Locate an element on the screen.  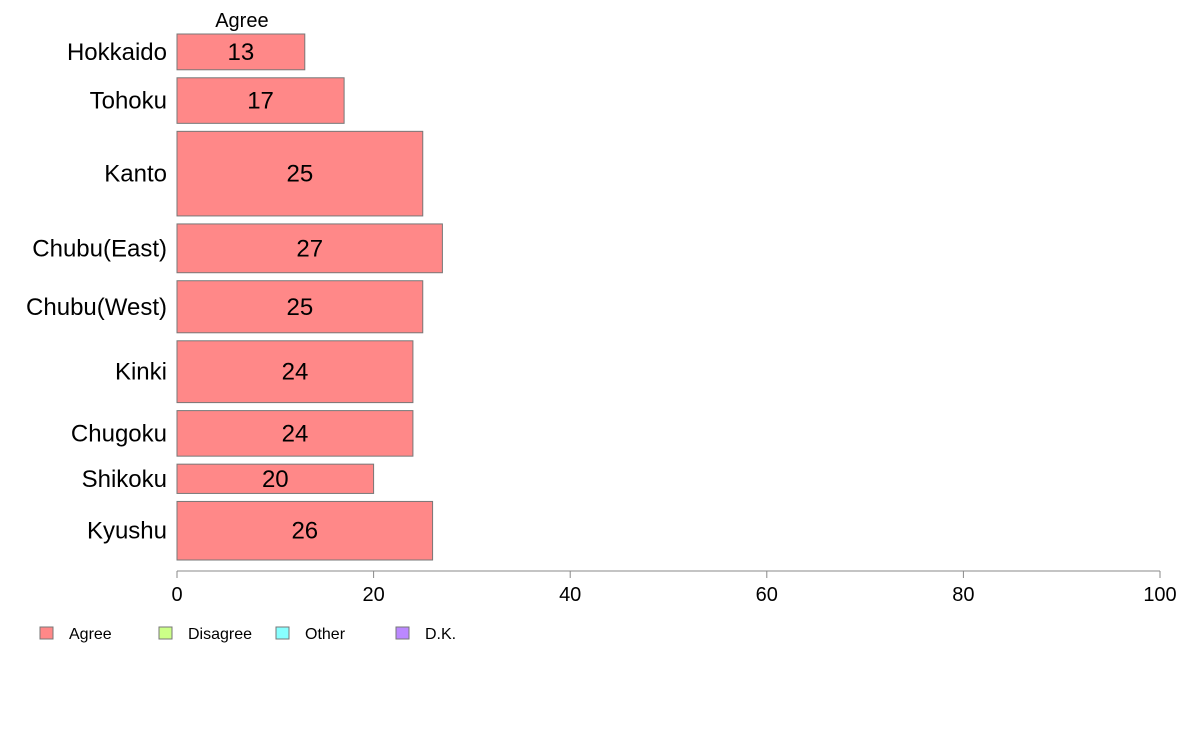
x-axis: 0 20 40 60 80 100 is located at coordinates (674, 588).